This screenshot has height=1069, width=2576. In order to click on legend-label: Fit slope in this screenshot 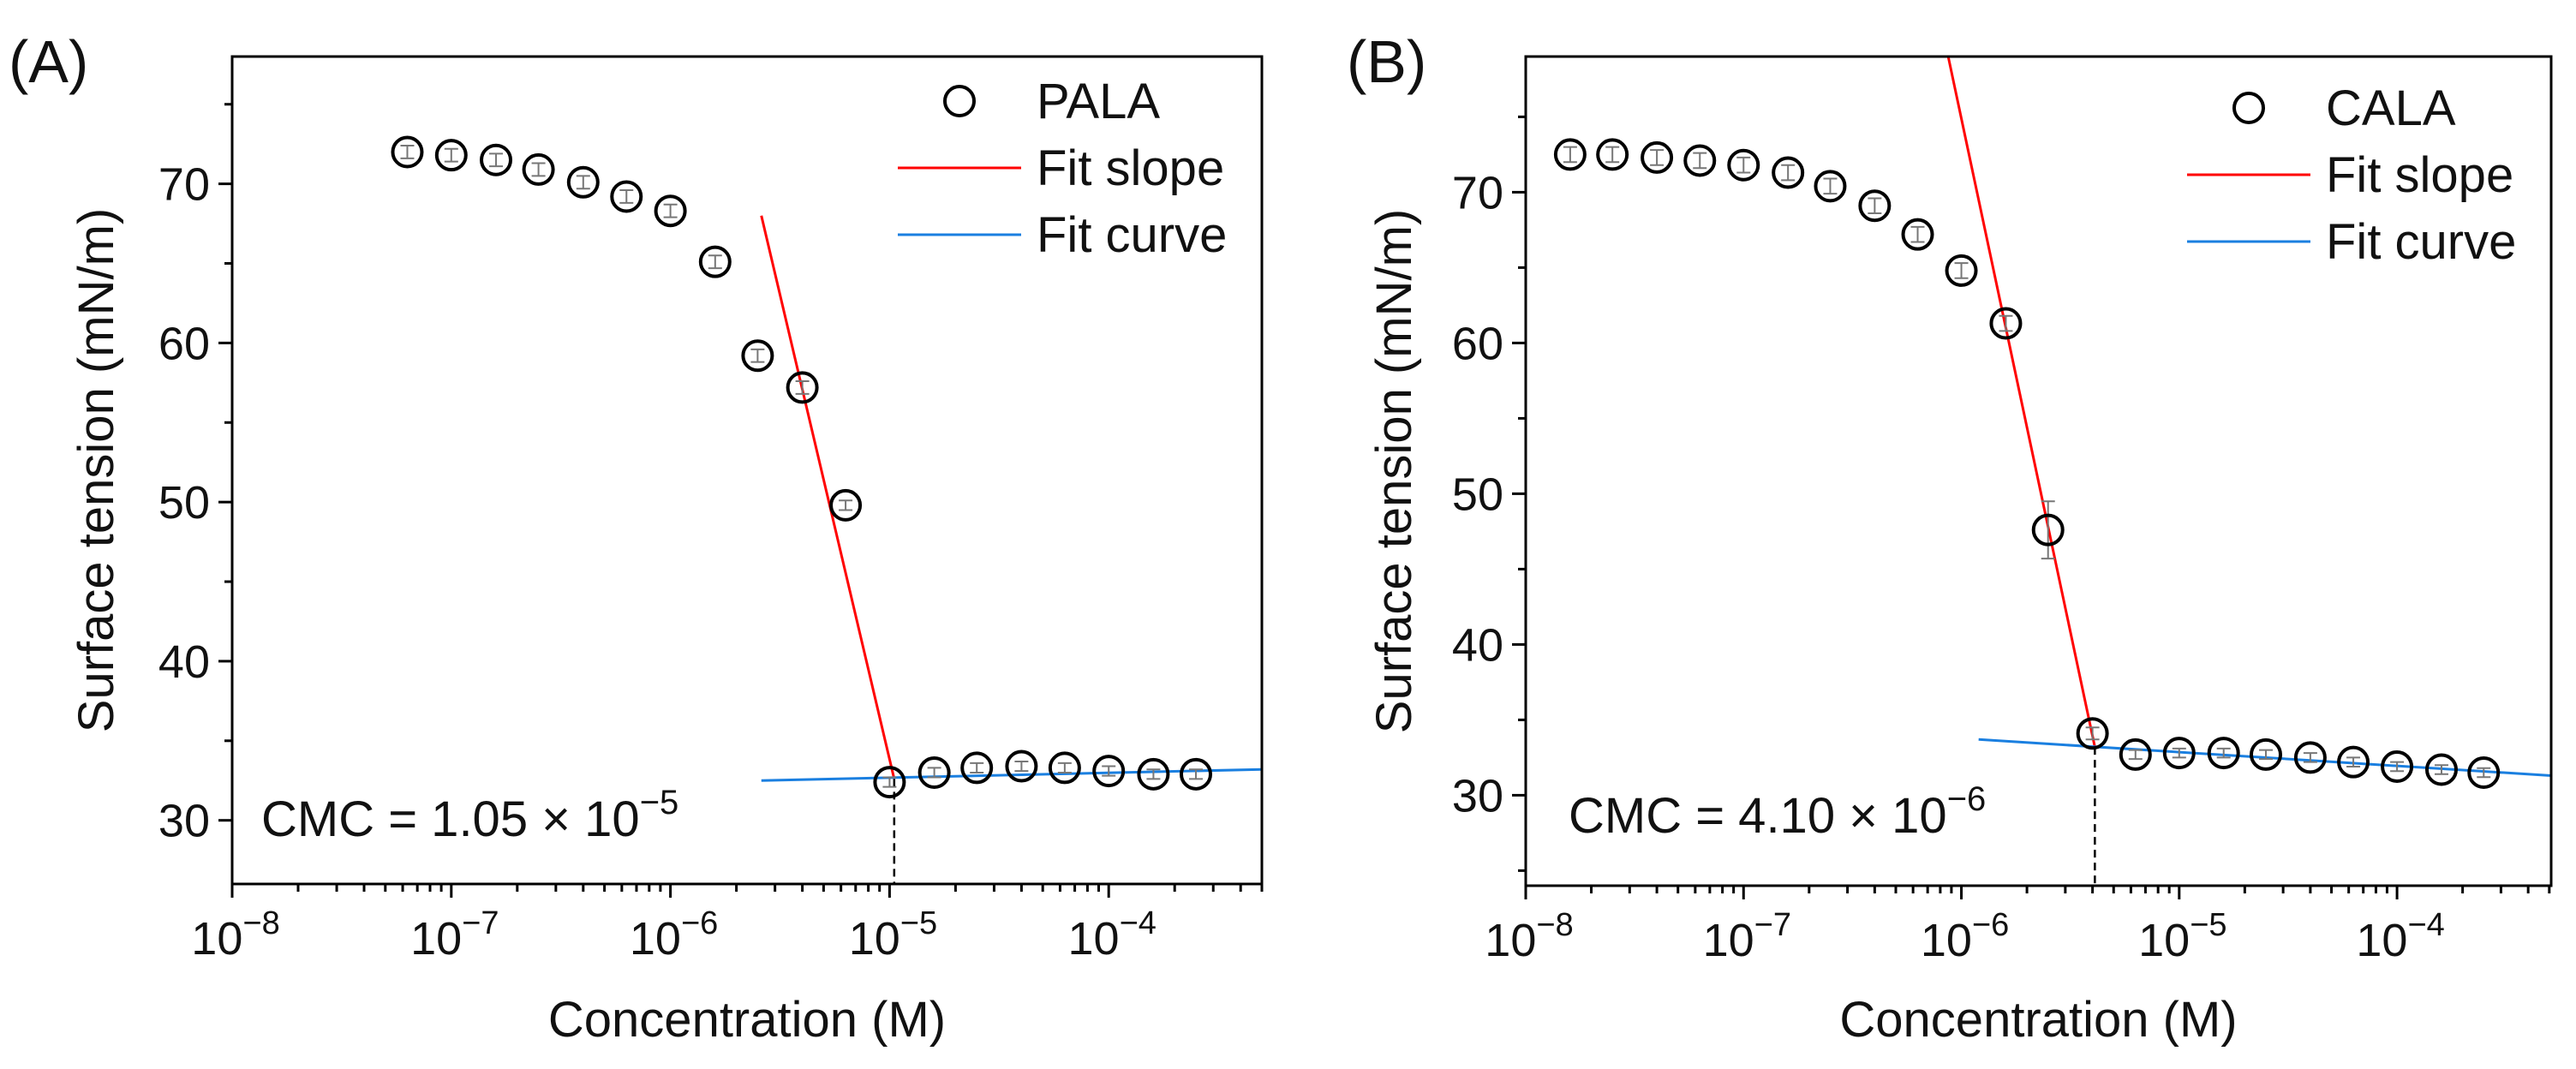, I will do `click(1130, 168)`.